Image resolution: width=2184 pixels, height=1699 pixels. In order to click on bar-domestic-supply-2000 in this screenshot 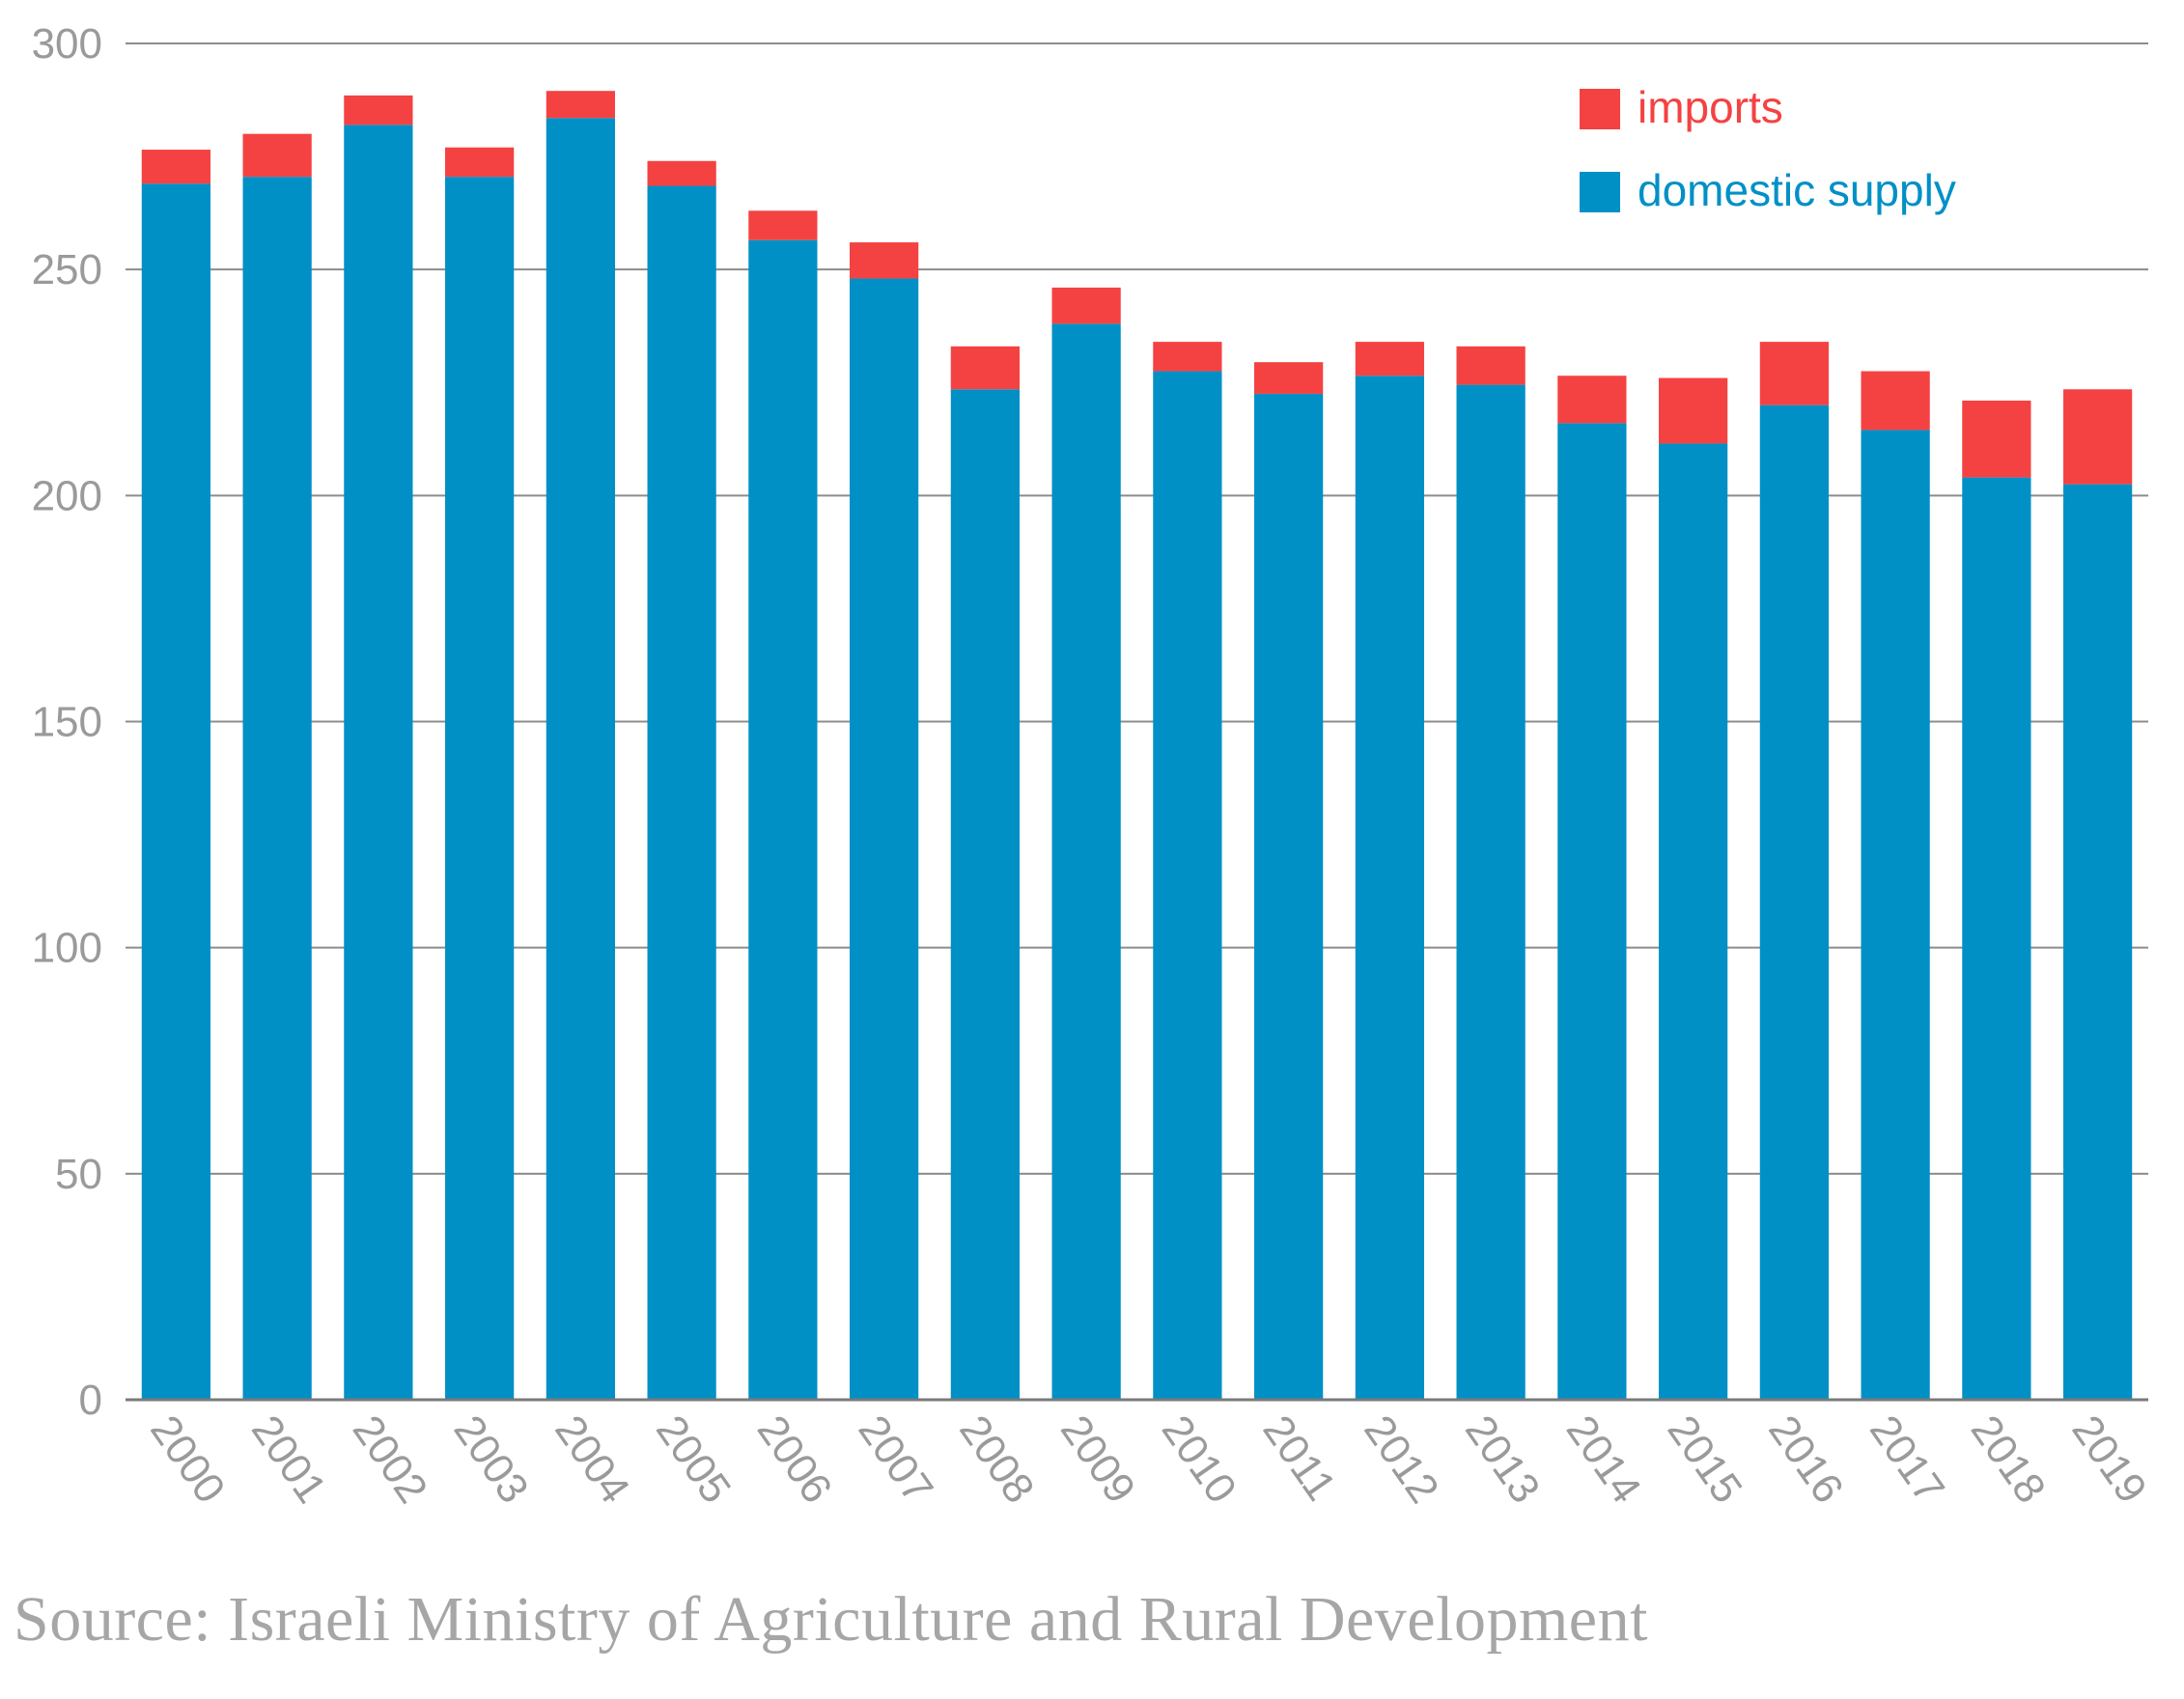, I will do `click(176, 792)`.